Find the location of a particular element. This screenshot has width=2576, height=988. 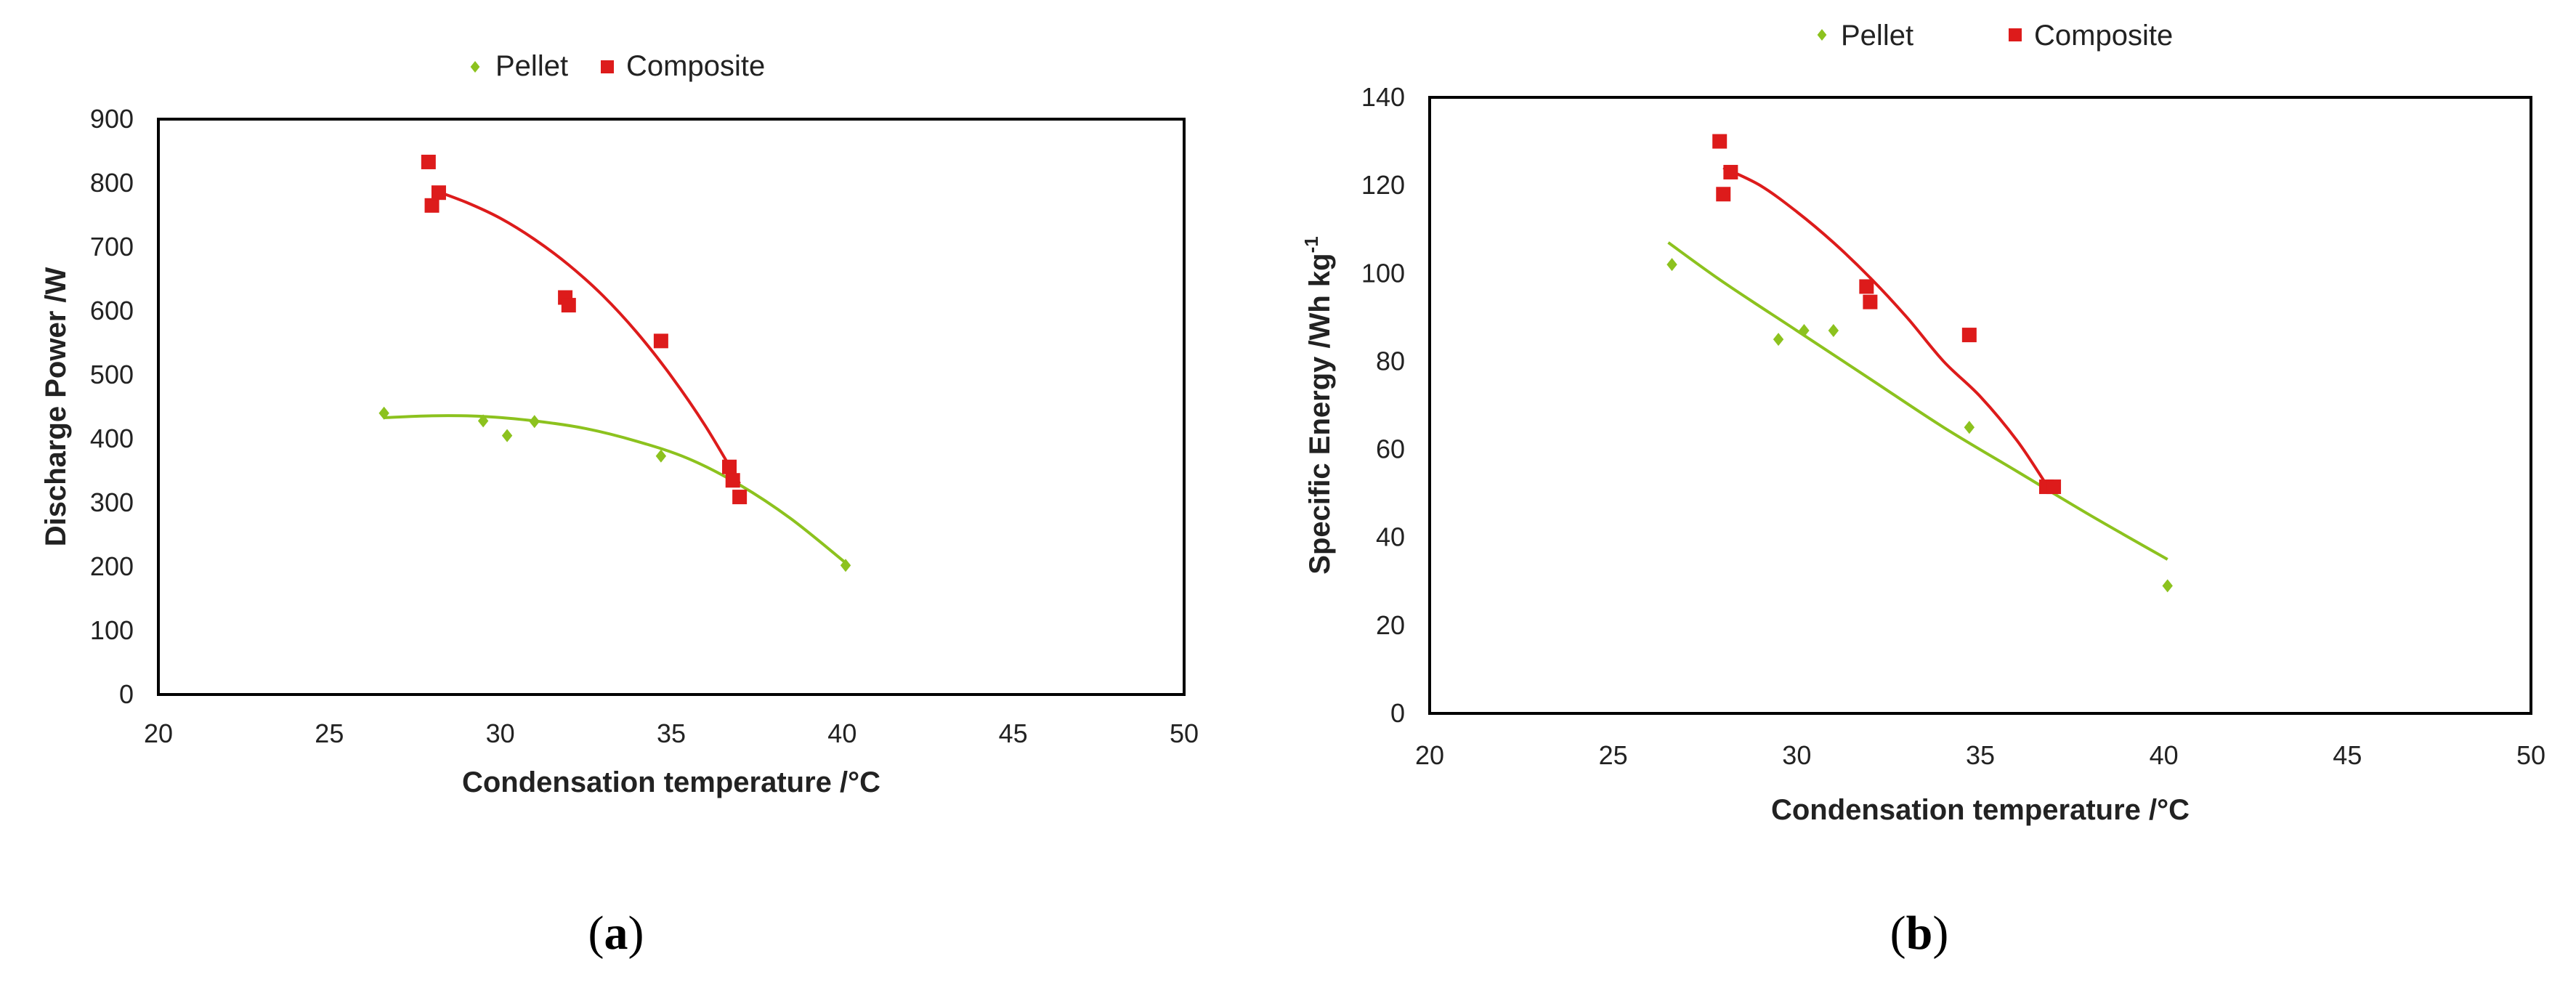

y-axis-title-b: Specific Energy /Wh kg-1 is located at coordinates (1318, 405).